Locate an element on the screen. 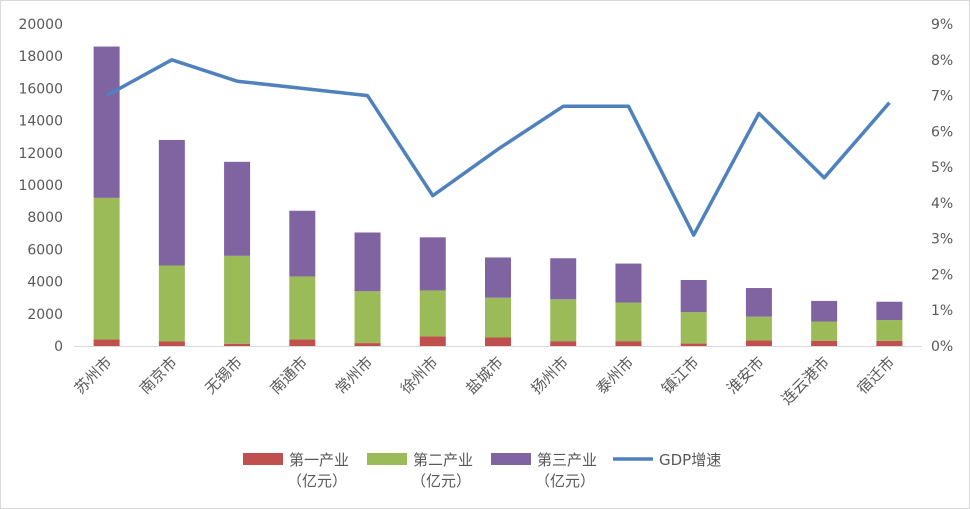 The image size is (970, 509). category-label: 无锡市 is located at coordinates (223, 375).